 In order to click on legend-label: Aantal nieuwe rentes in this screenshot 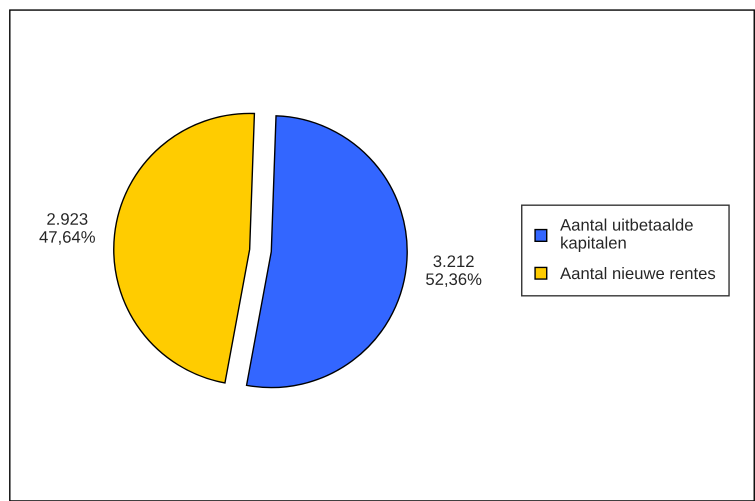, I will do `click(638, 273)`.